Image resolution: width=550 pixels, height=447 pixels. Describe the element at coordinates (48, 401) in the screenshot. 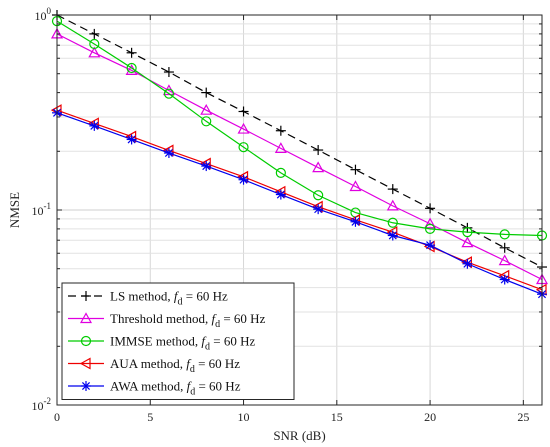

I see `y-tick-exponent: -2` at that location.